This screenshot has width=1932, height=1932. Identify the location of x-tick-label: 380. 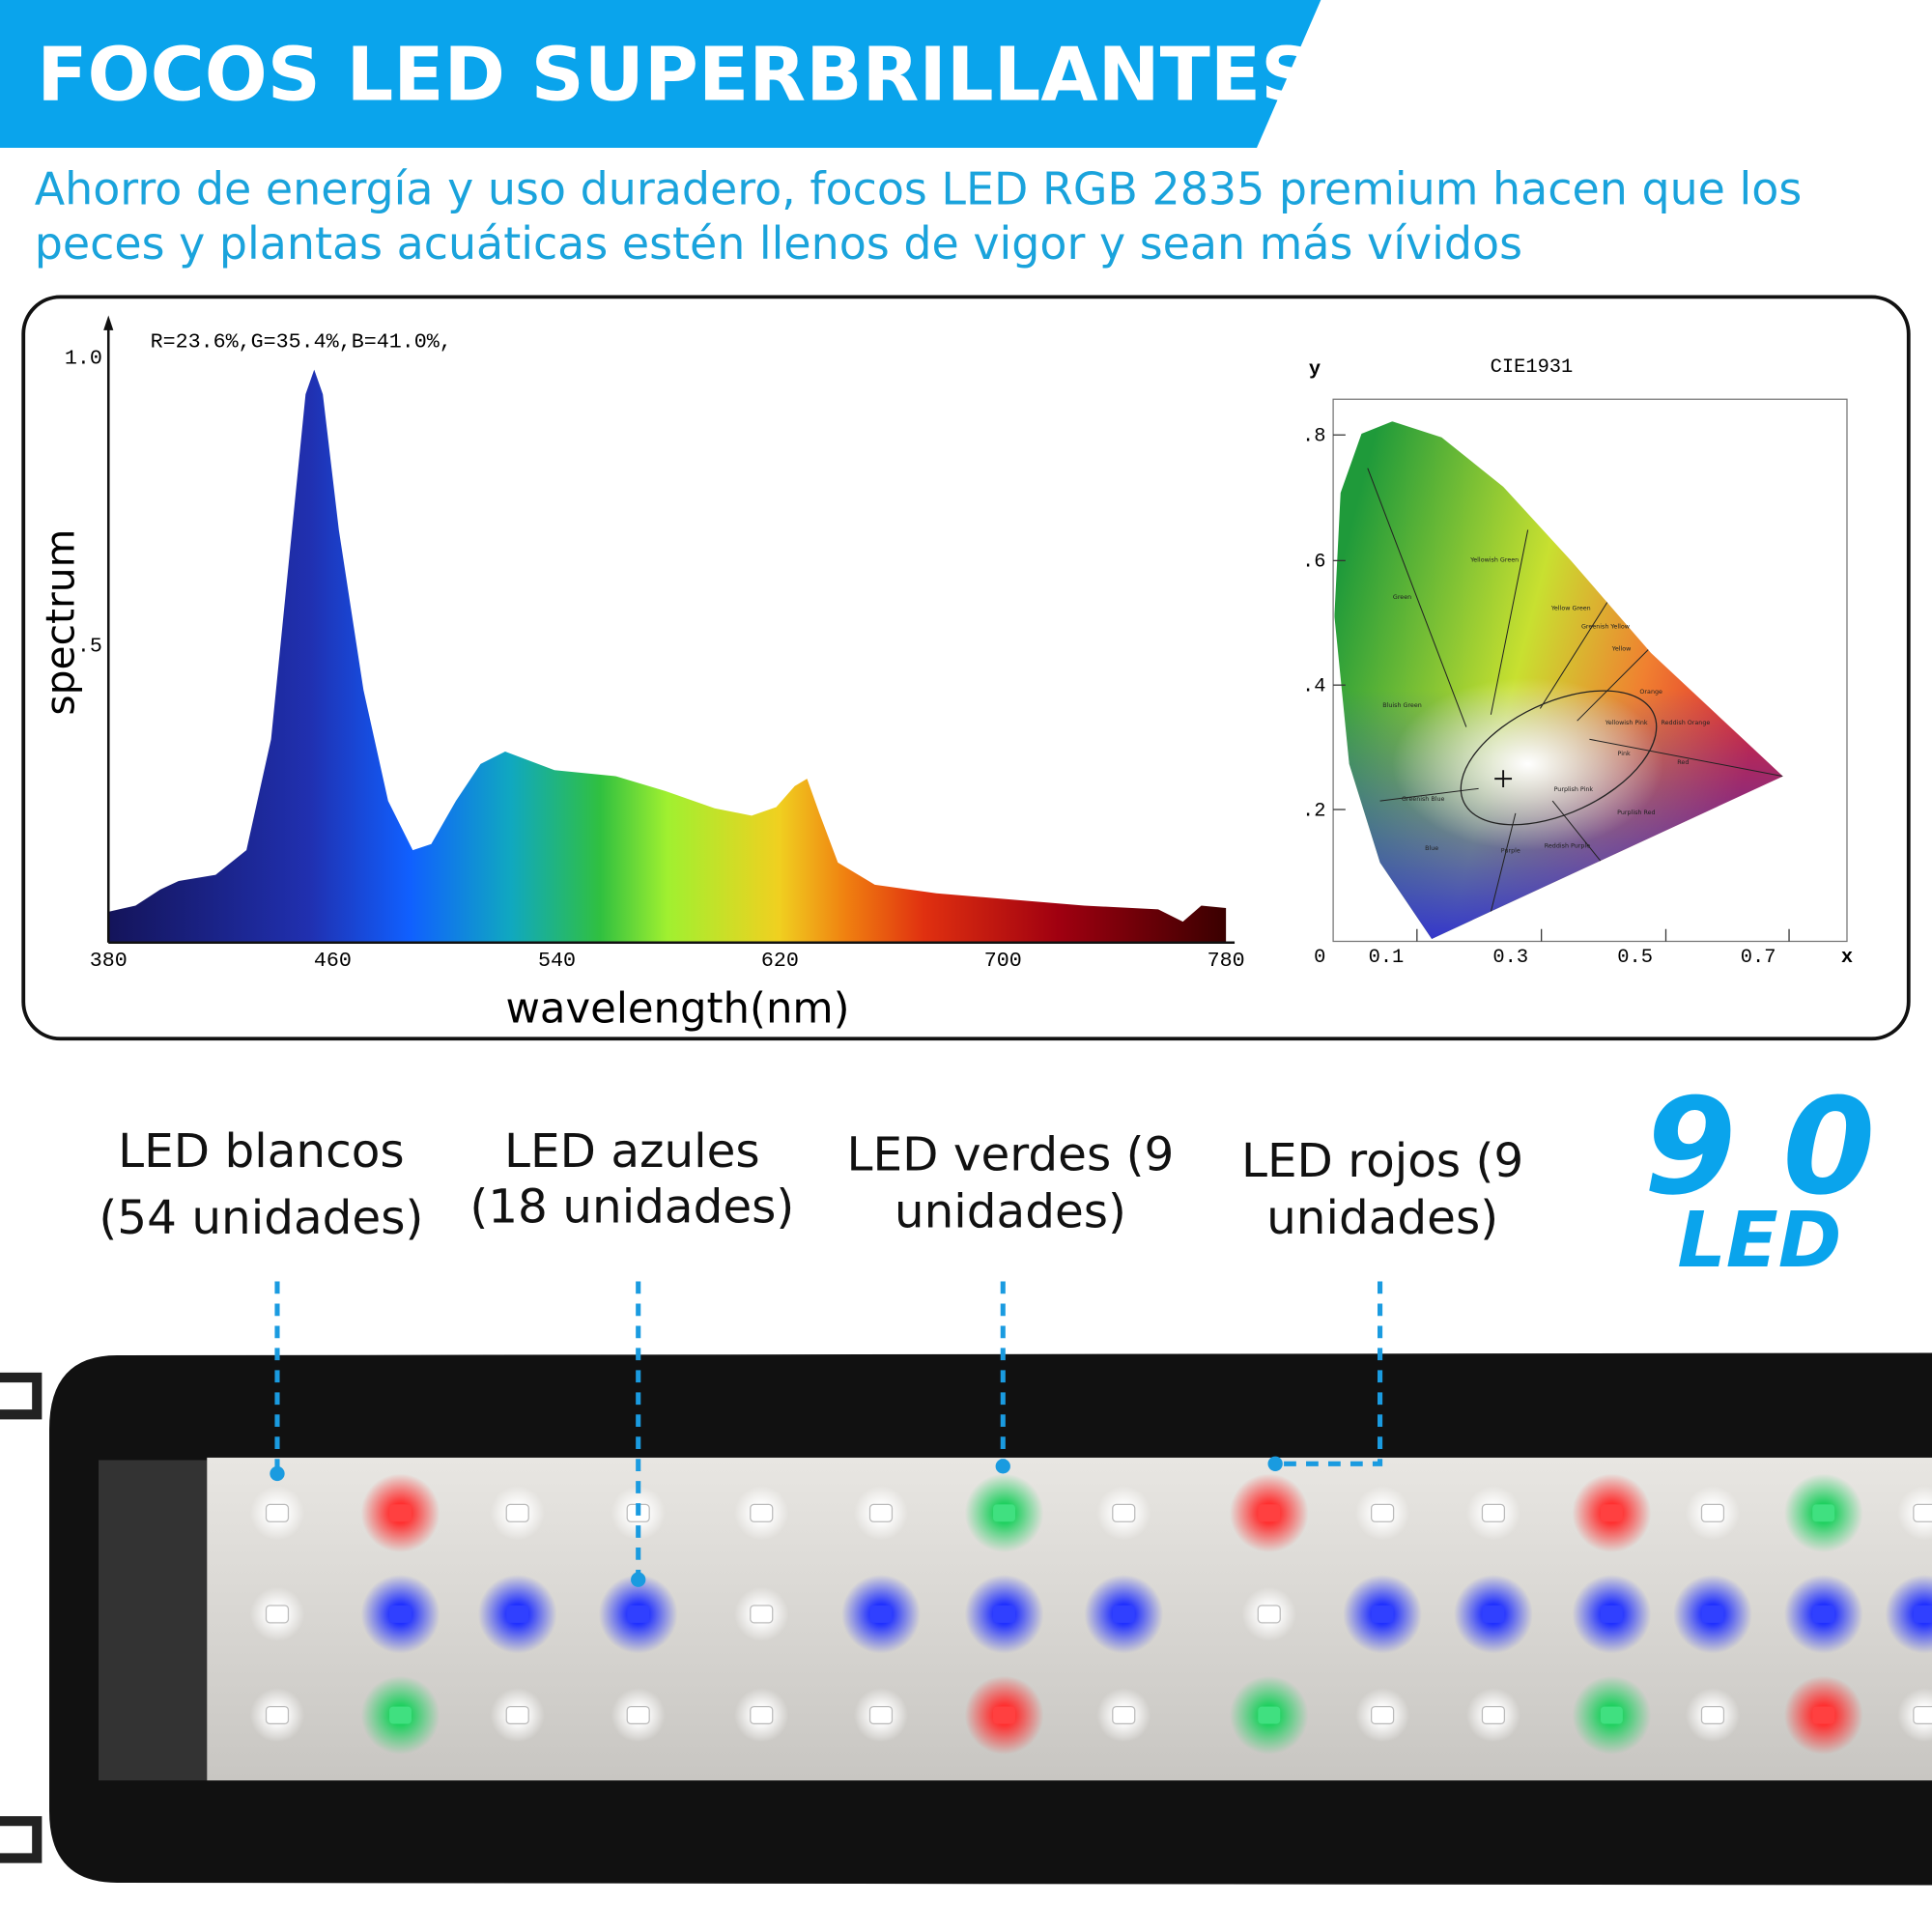
(109, 961).